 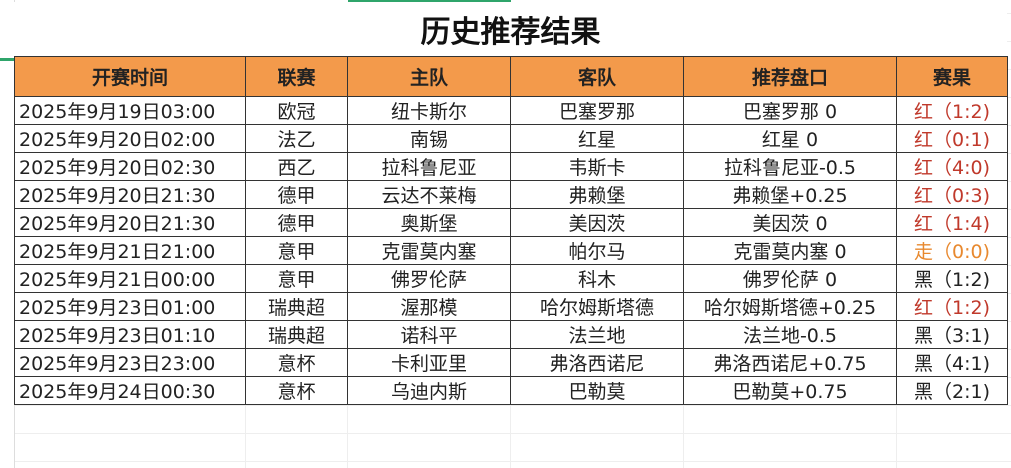 What do you see at coordinates (429, 306) in the screenshot?
I see `cell-home: 渥那模` at bounding box center [429, 306].